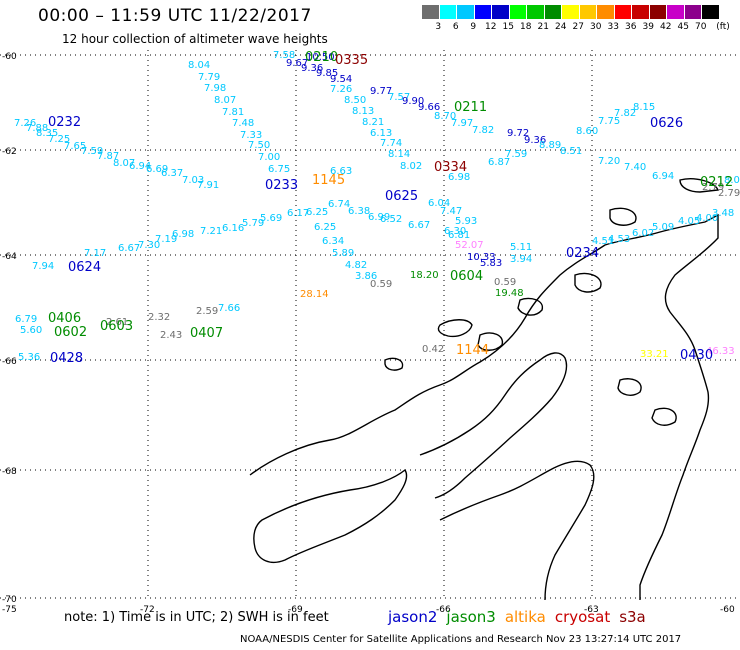 Image resolution: width=740 pixels, height=650 pixels. Describe the element at coordinates (707, 218) in the screenshot. I see `swh-value: 4.00` at that location.